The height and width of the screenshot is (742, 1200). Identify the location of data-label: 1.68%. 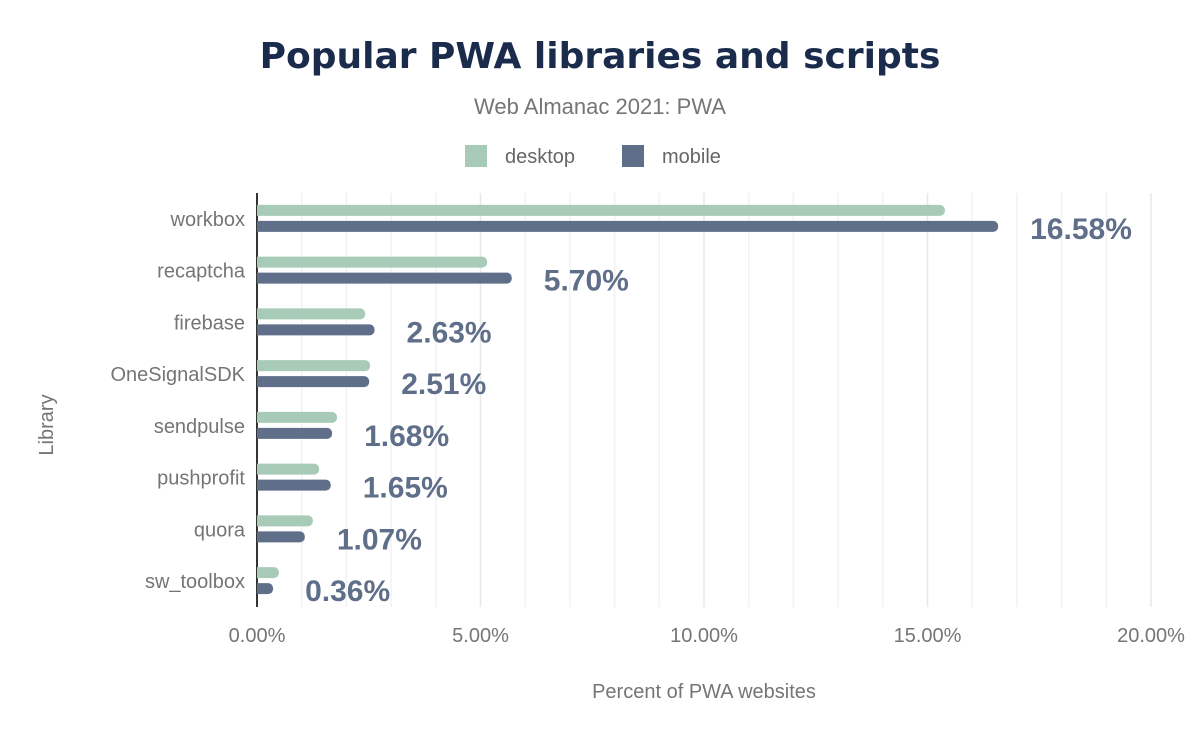
(406, 436).